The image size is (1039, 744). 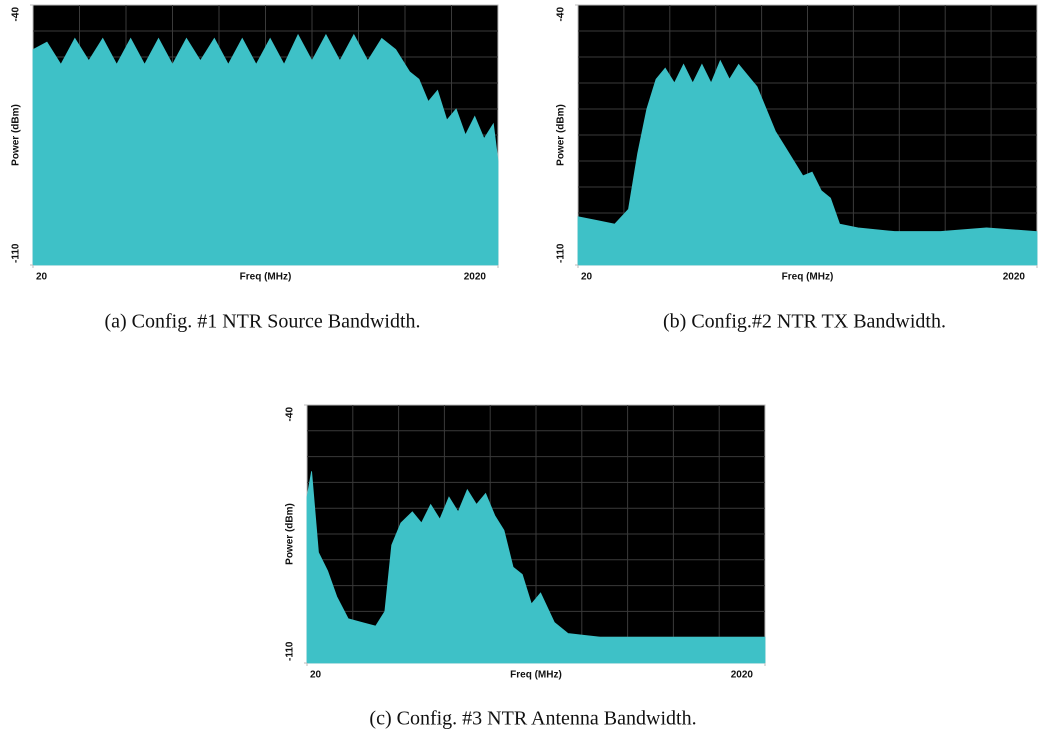 I want to click on caption: (a) Config. #1 NTR Source Bandwidth., so click(x=262, y=322).